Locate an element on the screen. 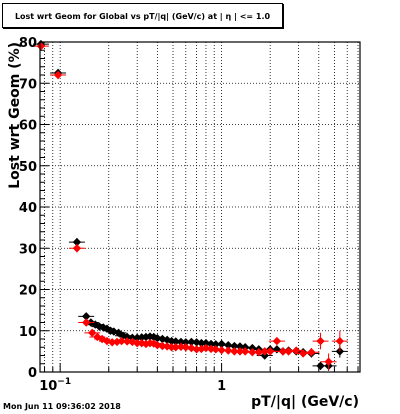 Image resolution: width=400 pixels, height=414 pixels. y-tick-label: 30 is located at coordinates (28, 249).